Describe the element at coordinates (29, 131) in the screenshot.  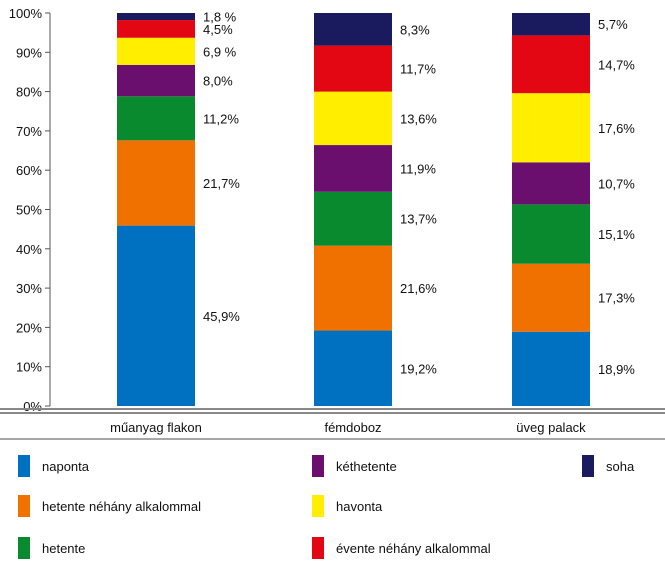
I see `y-tick-label: 70%` at that location.